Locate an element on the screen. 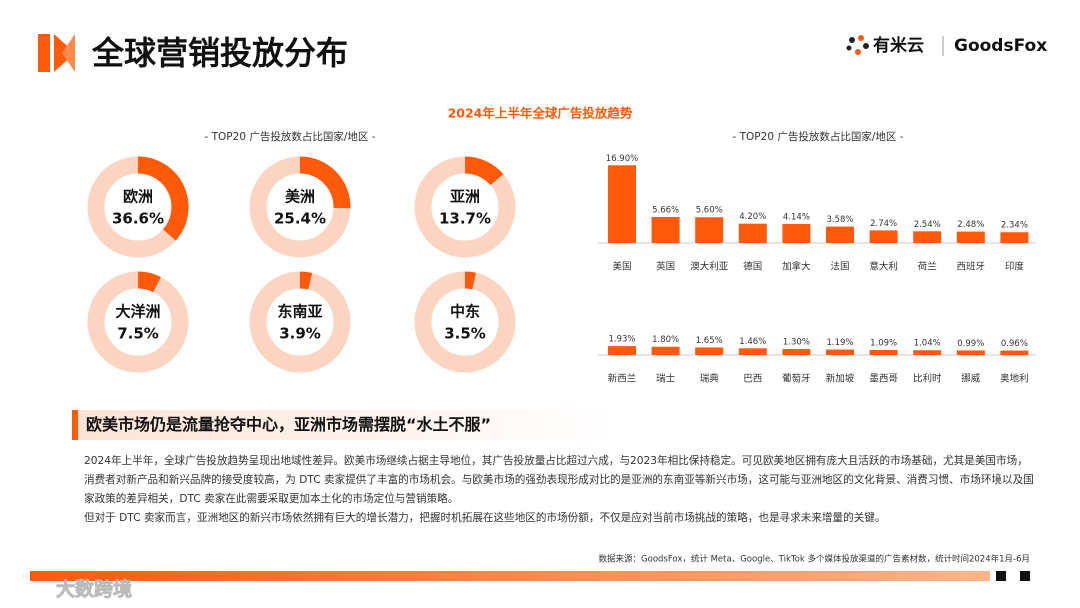  donut-value: 13.7% is located at coordinates (465, 219).